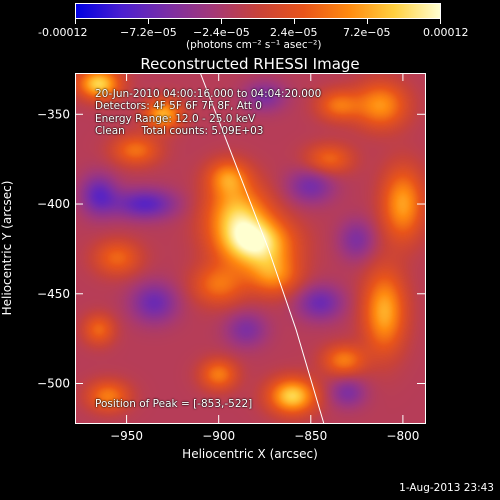 This screenshot has width=500, height=500. I want to click on colorbar-tick-label: 2.4e−05, so click(294, 32).